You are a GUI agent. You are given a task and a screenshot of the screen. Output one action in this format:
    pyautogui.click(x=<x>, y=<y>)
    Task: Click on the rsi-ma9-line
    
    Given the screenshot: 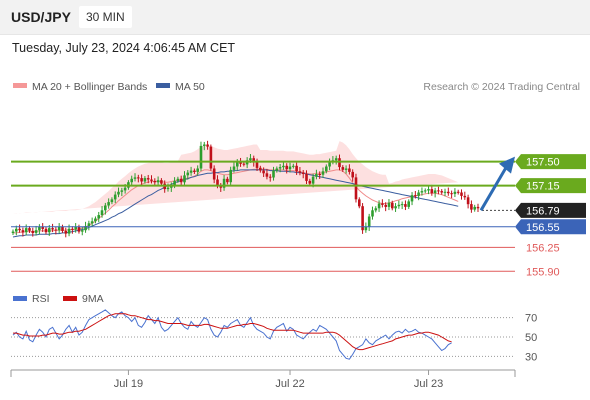 What is the action you would take?
    pyautogui.click(x=232, y=332)
    